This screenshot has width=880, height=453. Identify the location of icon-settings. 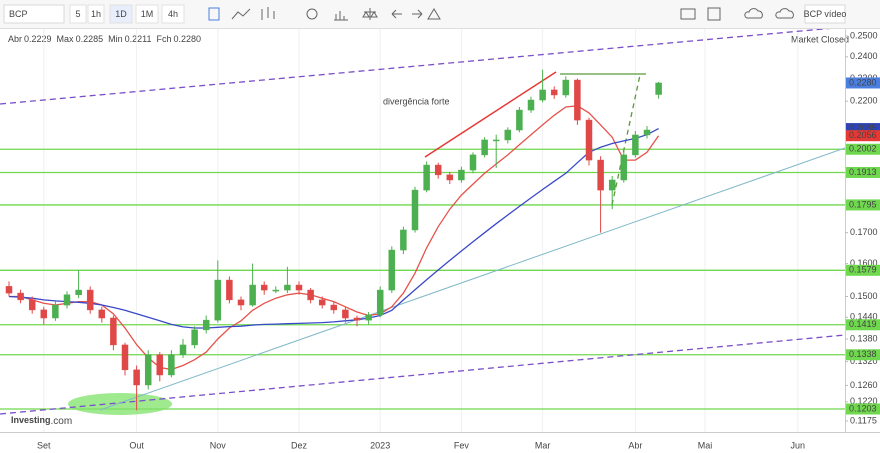
(312, 14).